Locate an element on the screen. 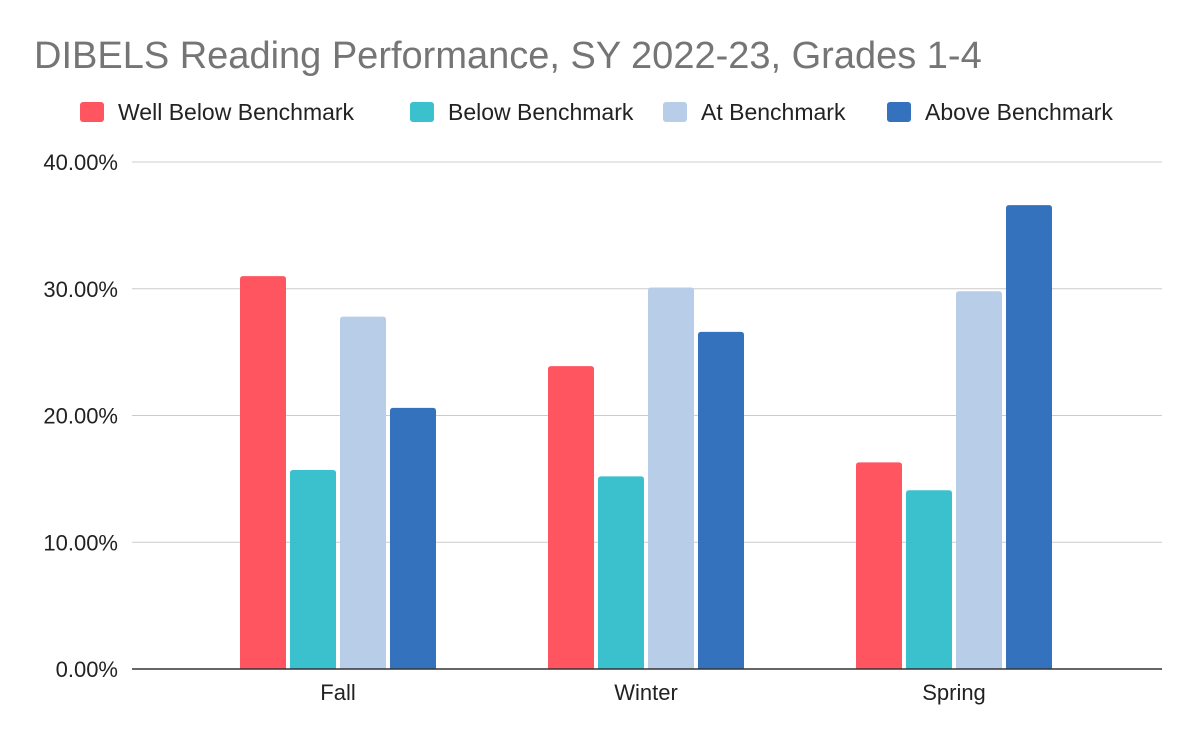 Image resolution: width=1200 pixels, height=742 pixels. y-tick-label: 0.00% is located at coordinates (87, 669).